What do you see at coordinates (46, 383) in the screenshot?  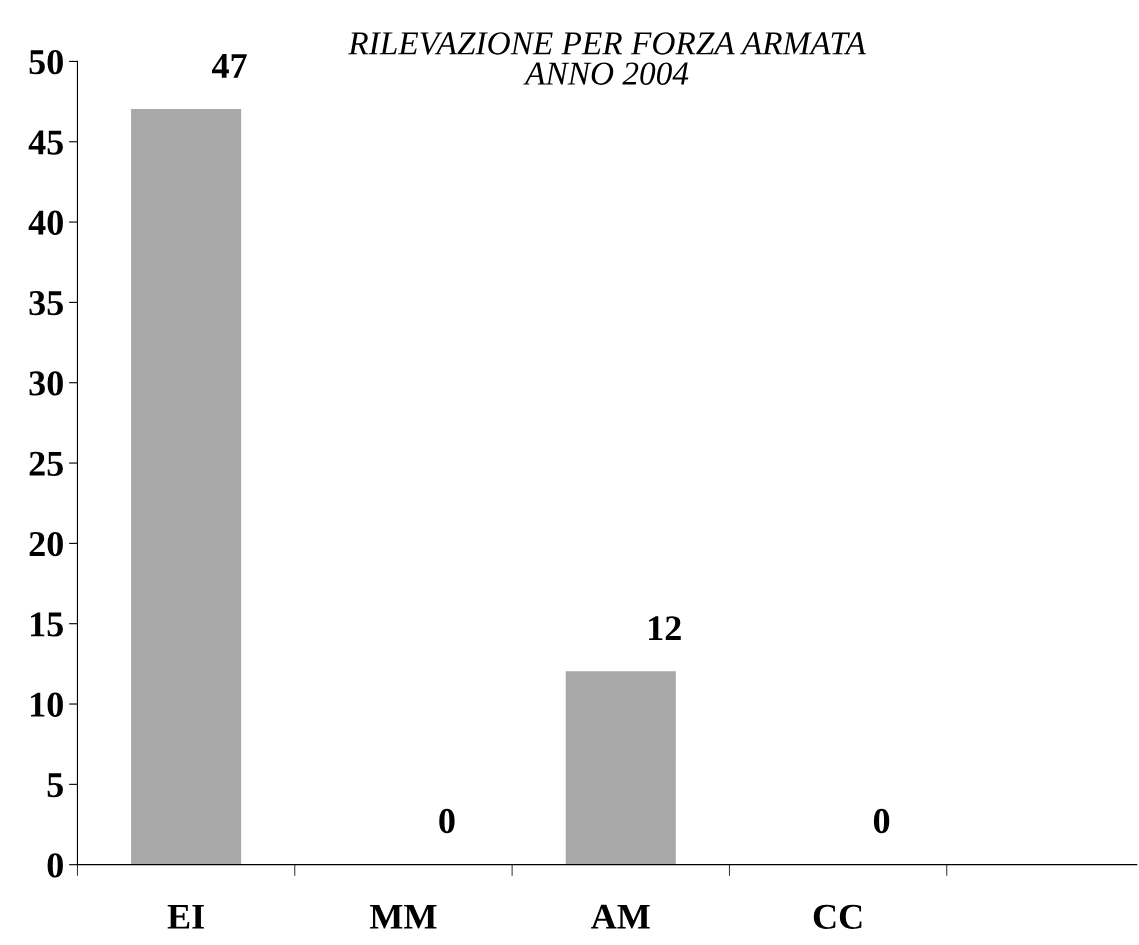 I see `y-tick-label: 30` at bounding box center [46, 383].